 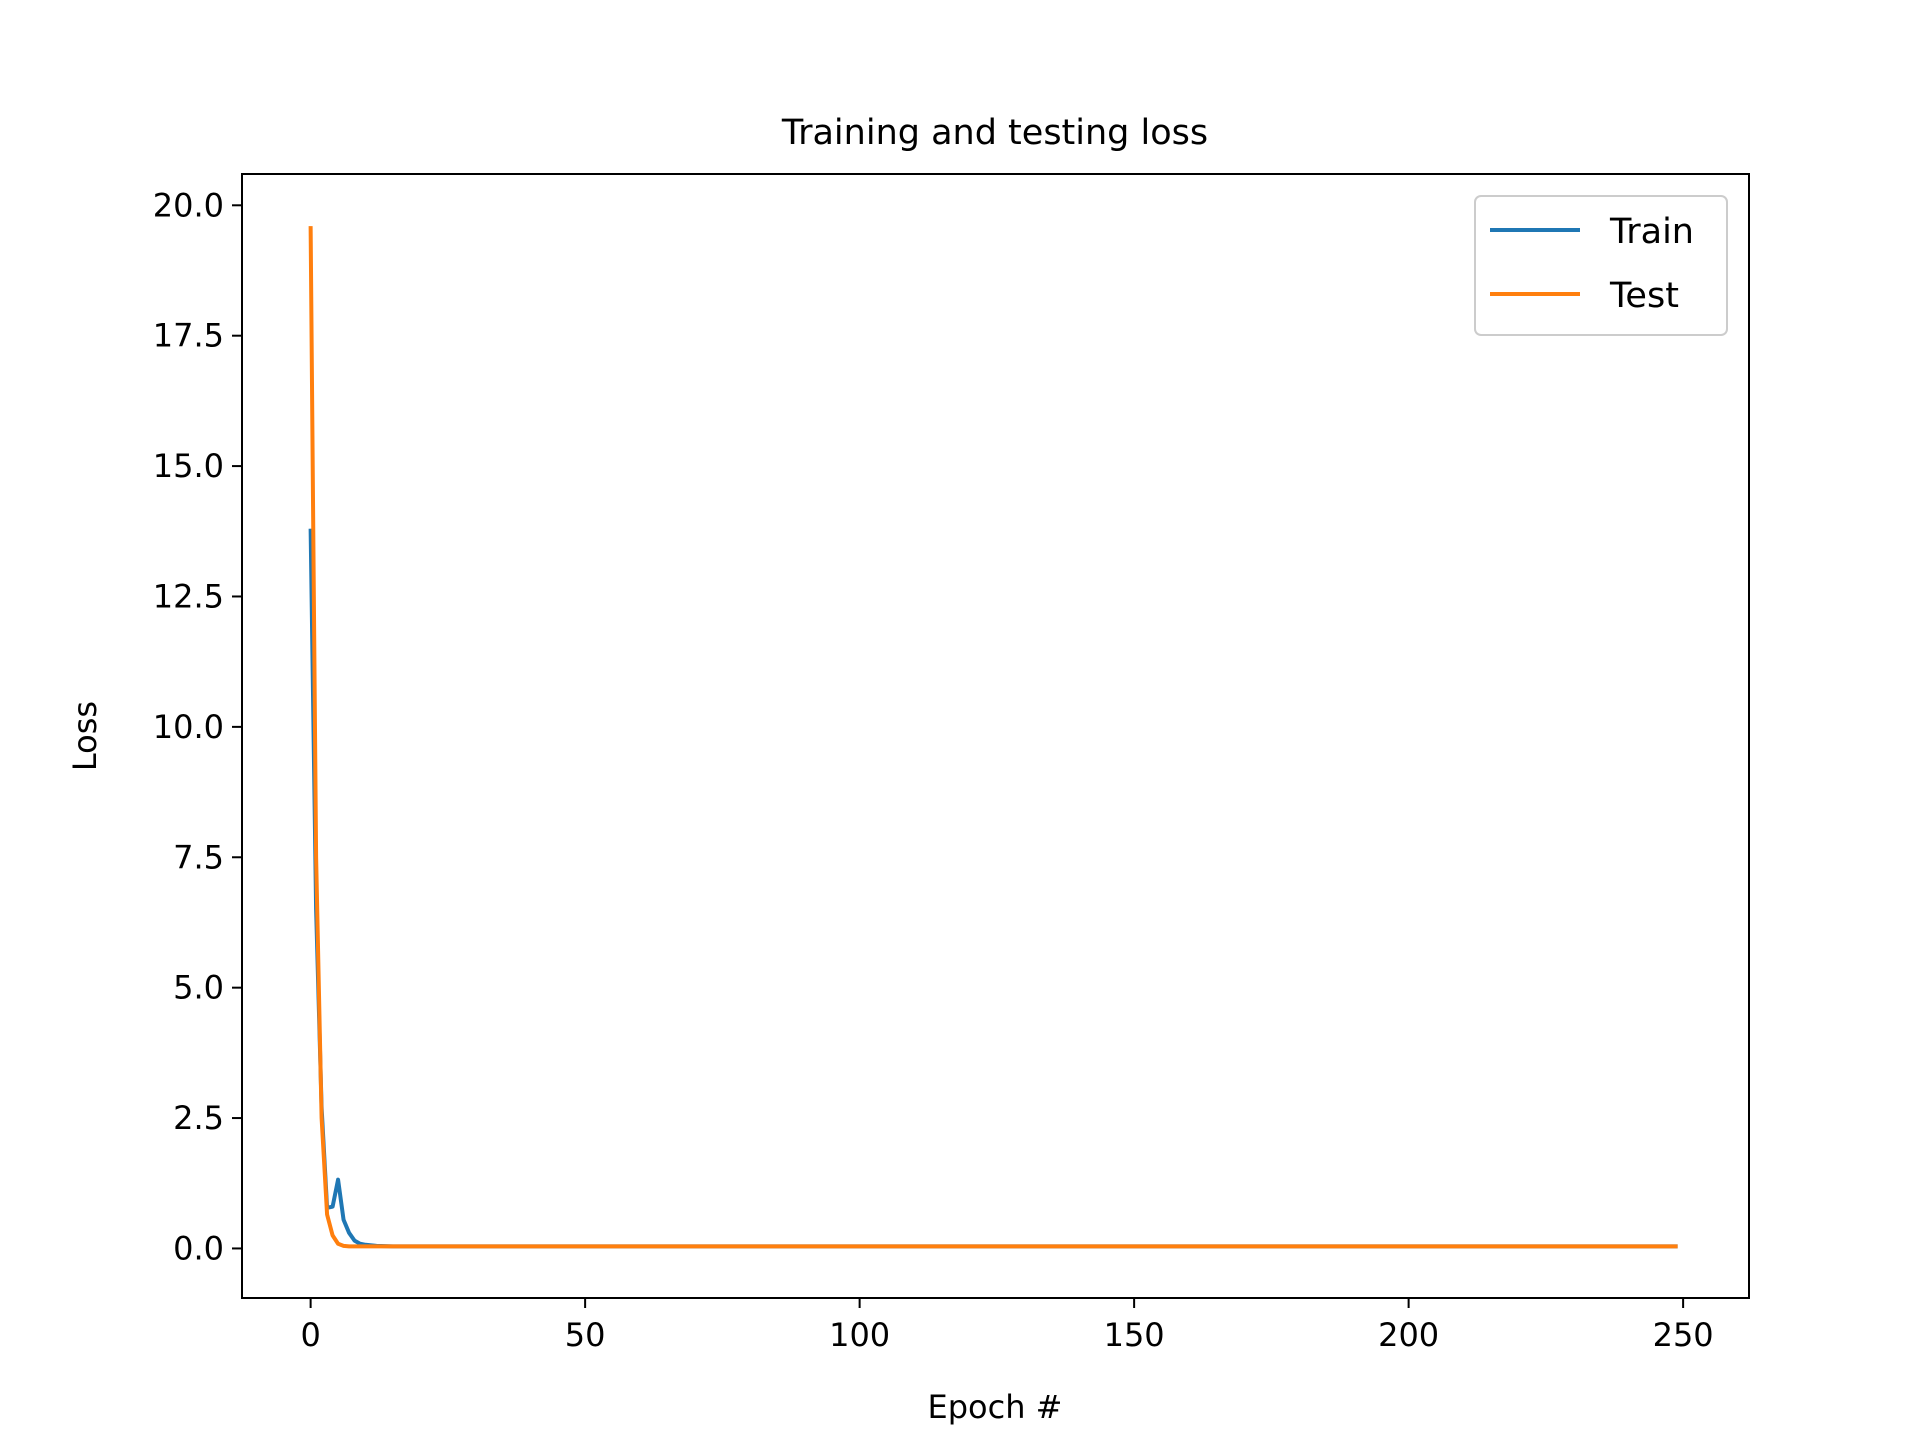 What do you see at coordinates (1007, 1326) in the screenshot?
I see `x-axis-ticks: 0 50 100 150 200 250` at bounding box center [1007, 1326].